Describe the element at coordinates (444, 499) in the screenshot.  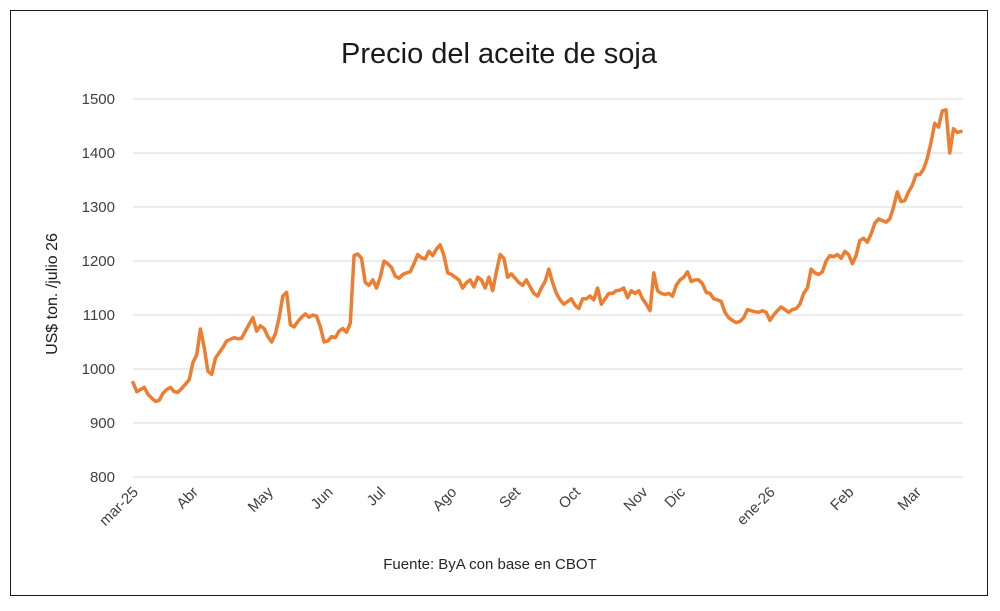
I see `x-tick-label: Ago` at that location.